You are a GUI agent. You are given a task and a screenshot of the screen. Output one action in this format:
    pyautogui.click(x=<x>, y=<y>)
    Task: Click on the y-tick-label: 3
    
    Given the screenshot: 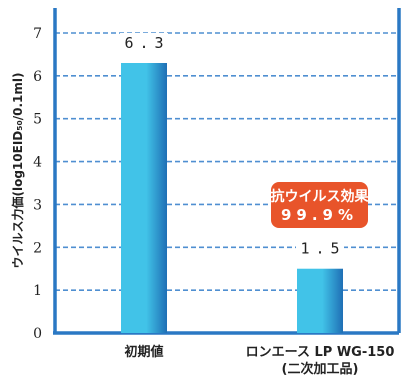 What is the action you would take?
    pyautogui.click(x=37, y=205)
    